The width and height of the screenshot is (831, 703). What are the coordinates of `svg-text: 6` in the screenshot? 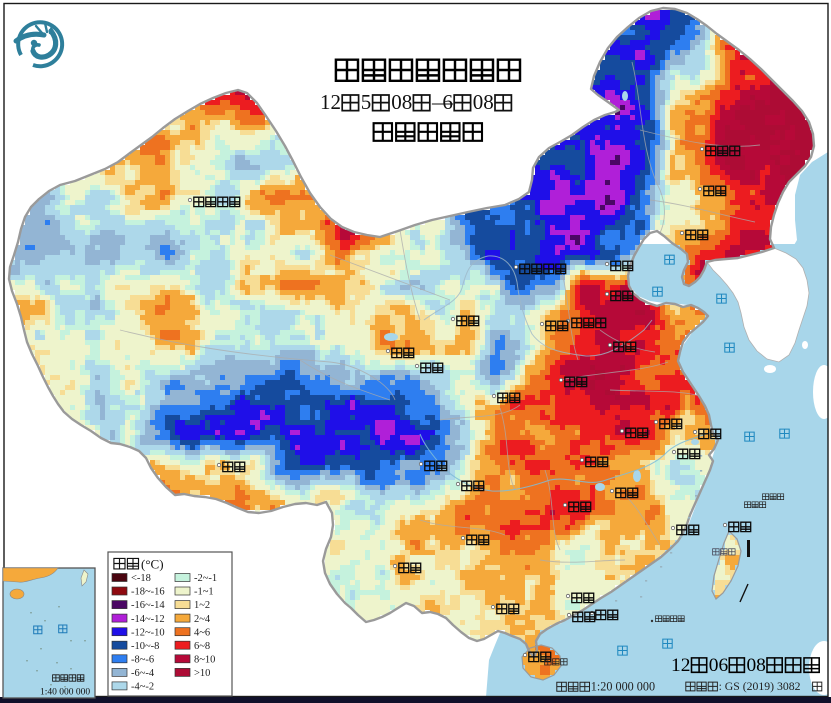 It's located at (447, 102).